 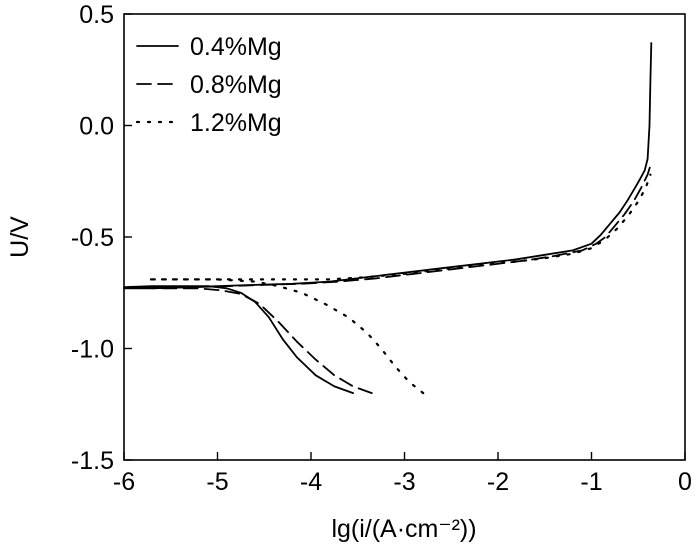 I want to click on legend: 0.4%Mg 0.8%Mg 1.2%Mg, so click(x=208, y=85).